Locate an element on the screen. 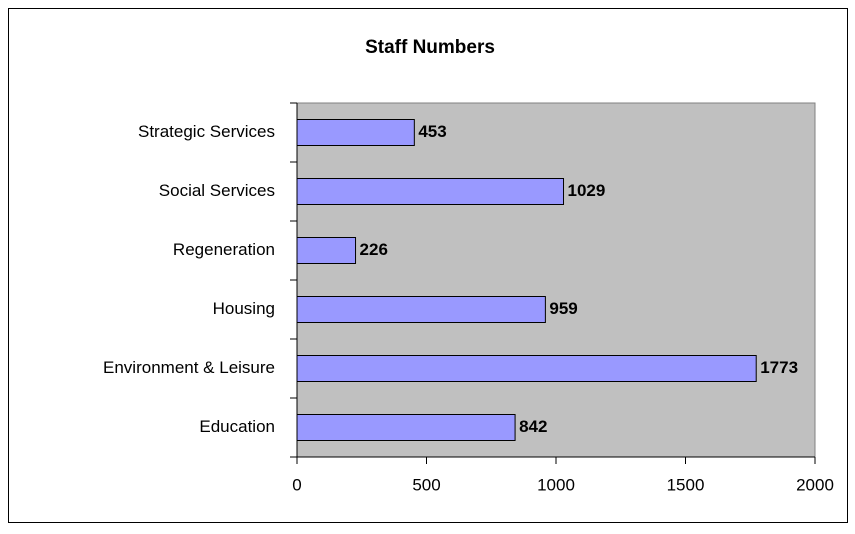 The width and height of the screenshot is (855, 534). chart-title: Staff Numbers is located at coordinates (430, 47).